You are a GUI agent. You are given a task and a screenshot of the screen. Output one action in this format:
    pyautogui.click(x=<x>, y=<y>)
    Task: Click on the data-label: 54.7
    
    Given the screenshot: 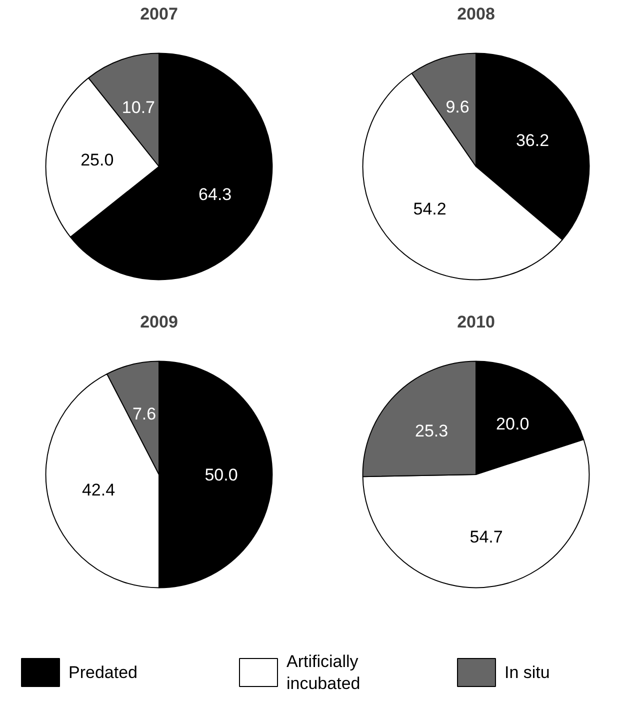 What is the action you would take?
    pyautogui.click(x=486, y=537)
    